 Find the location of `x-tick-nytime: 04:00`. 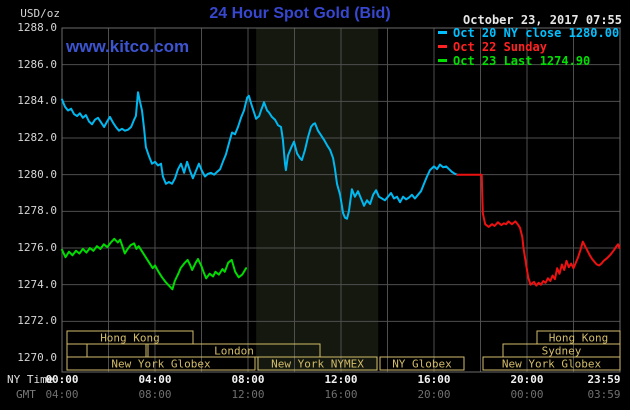

x-tick-nytime: 04:00 is located at coordinates (155, 379).